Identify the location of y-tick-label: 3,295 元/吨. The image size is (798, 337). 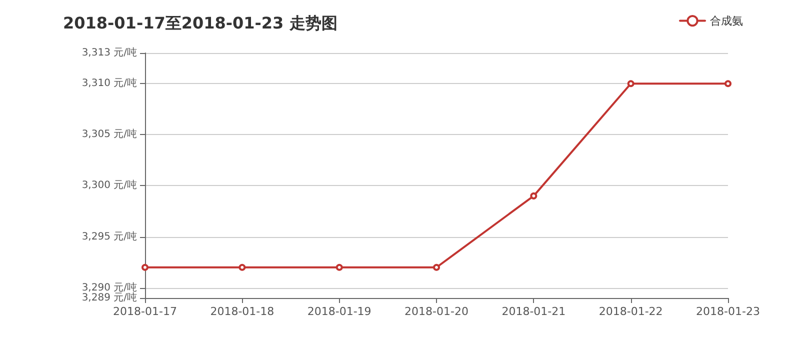
(109, 236).